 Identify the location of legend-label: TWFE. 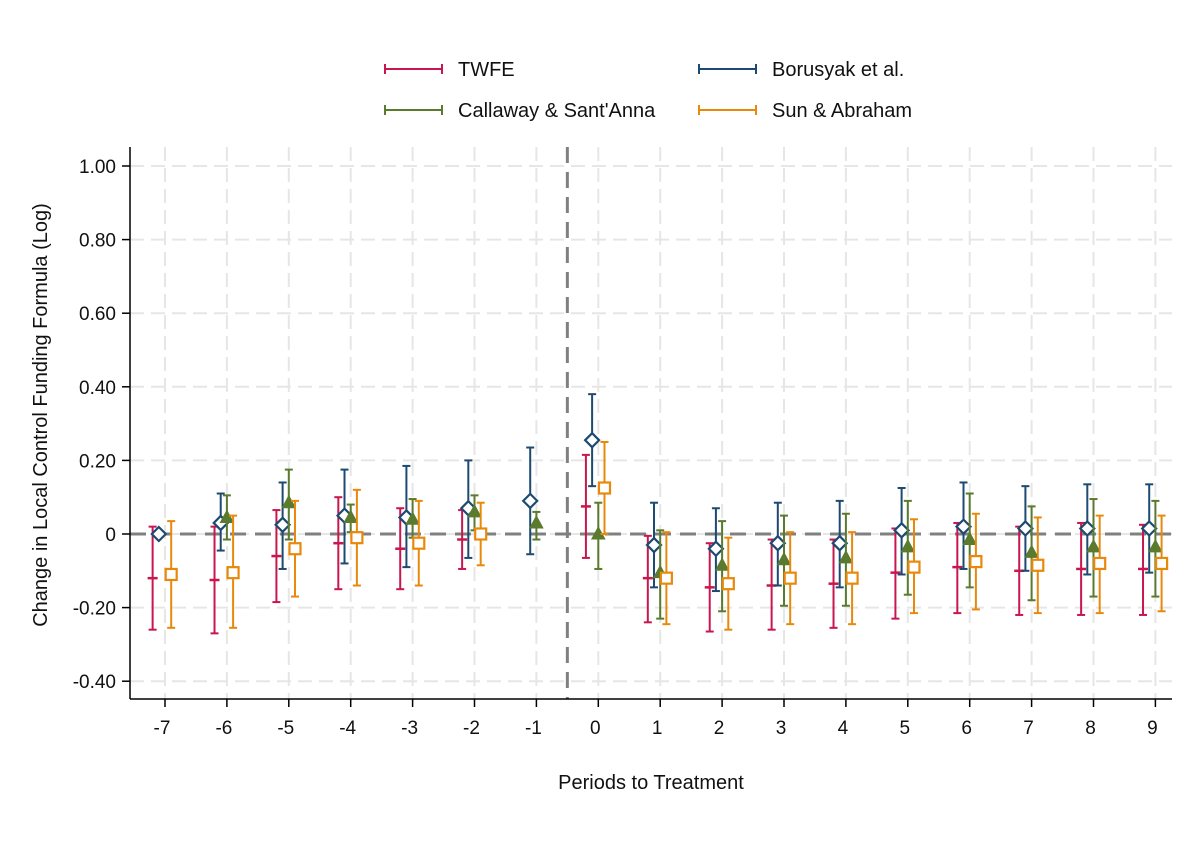
(486, 70).